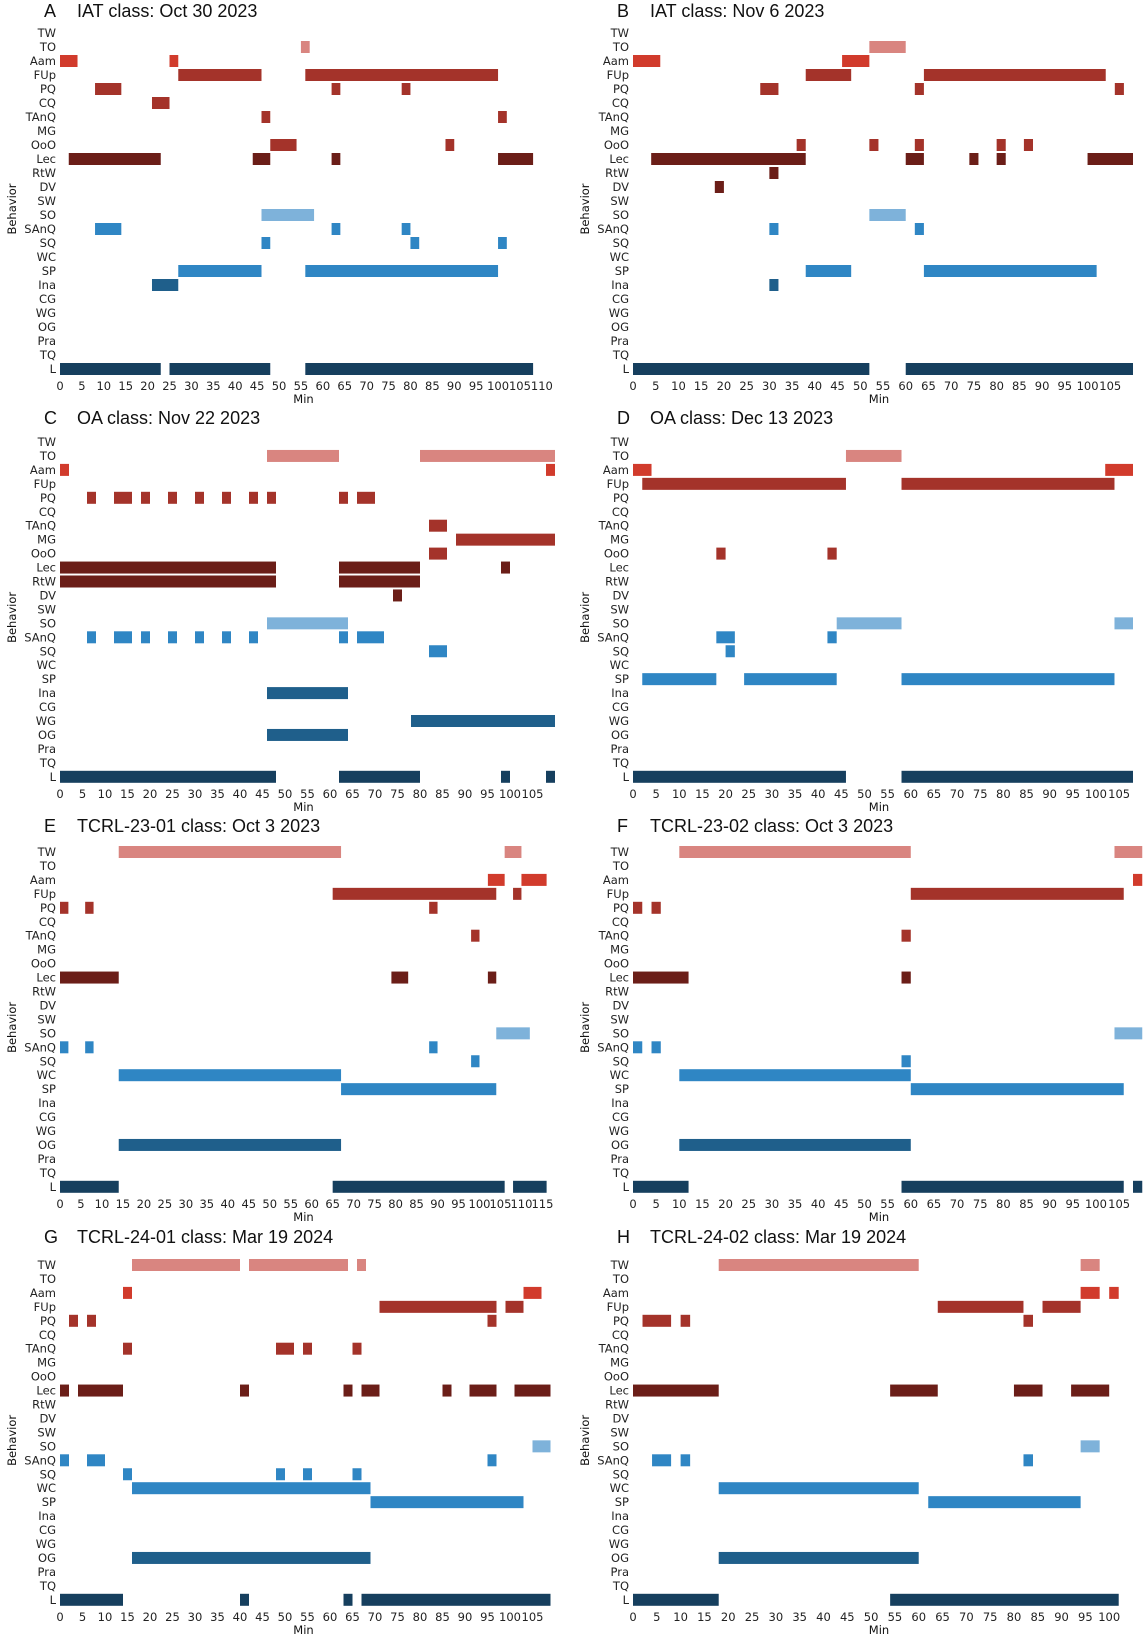 The height and width of the screenshot is (1637, 1145). What do you see at coordinates (475, 935) in the screenshot?
I see `segment-TAnQ` at bounding box center [475, 935].